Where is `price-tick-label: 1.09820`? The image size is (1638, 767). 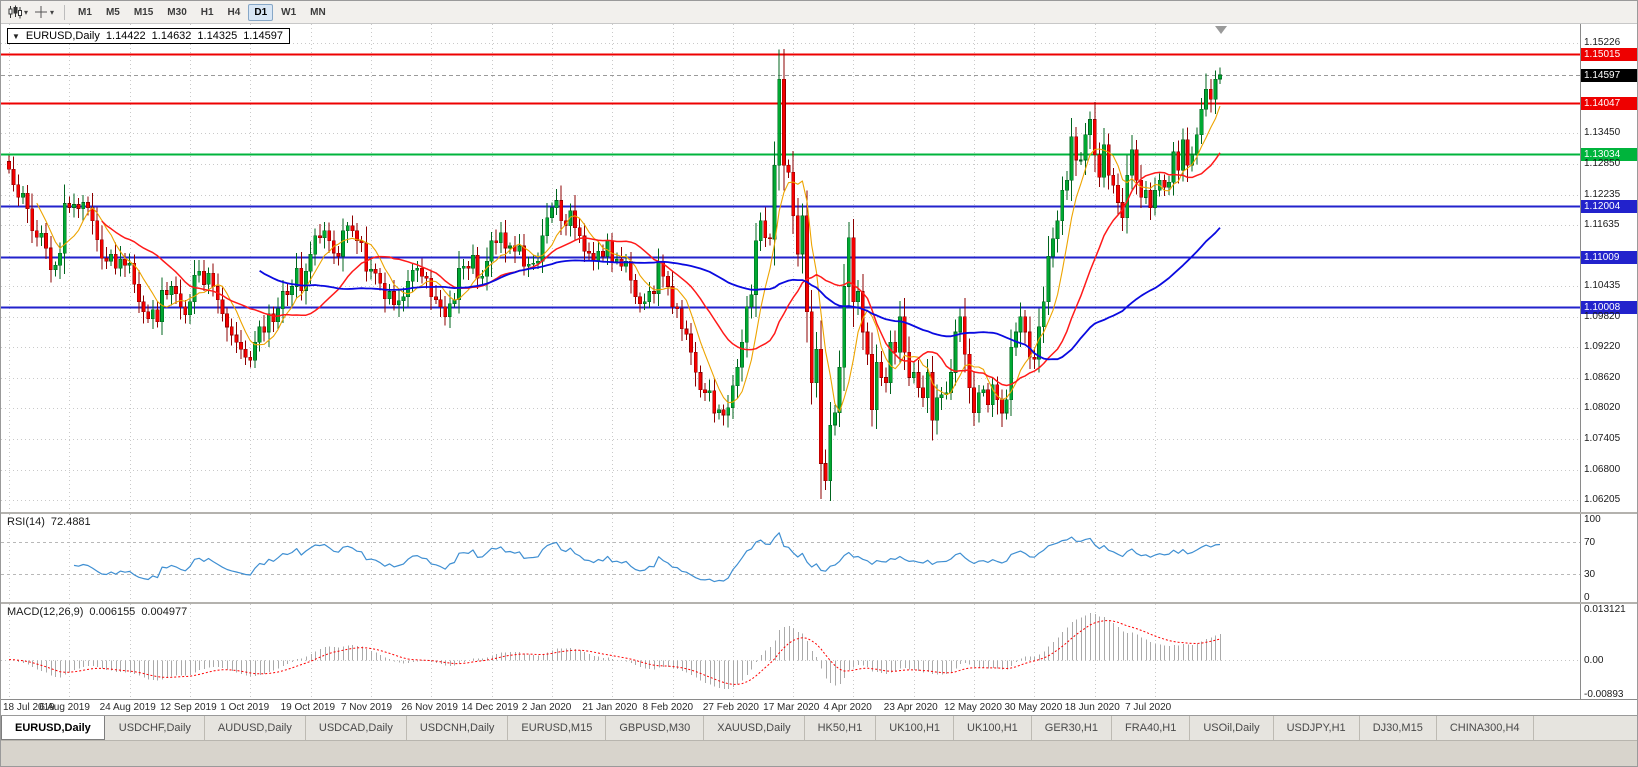
price-tick-label: 1.09820 is located at coordinates (1602, 316).